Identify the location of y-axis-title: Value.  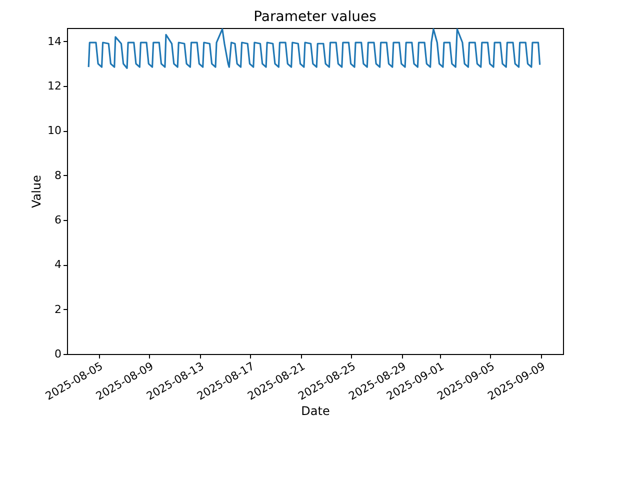
(37, 191).